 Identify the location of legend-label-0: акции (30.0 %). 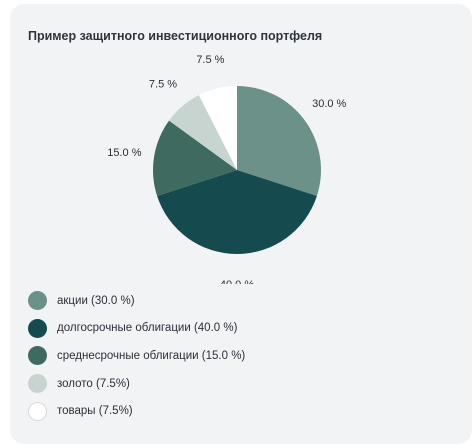
(96, 300).